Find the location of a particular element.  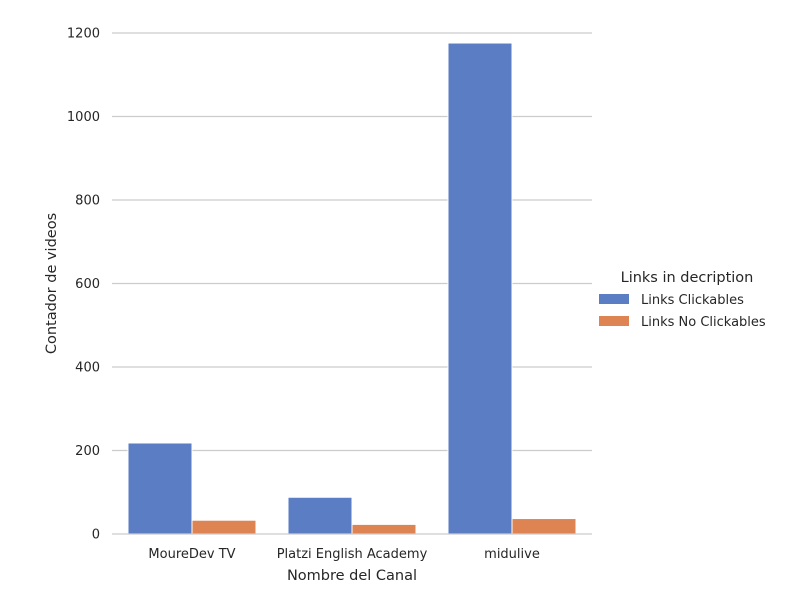

legend-title: Links in decription is located at coordinates (687, 278).